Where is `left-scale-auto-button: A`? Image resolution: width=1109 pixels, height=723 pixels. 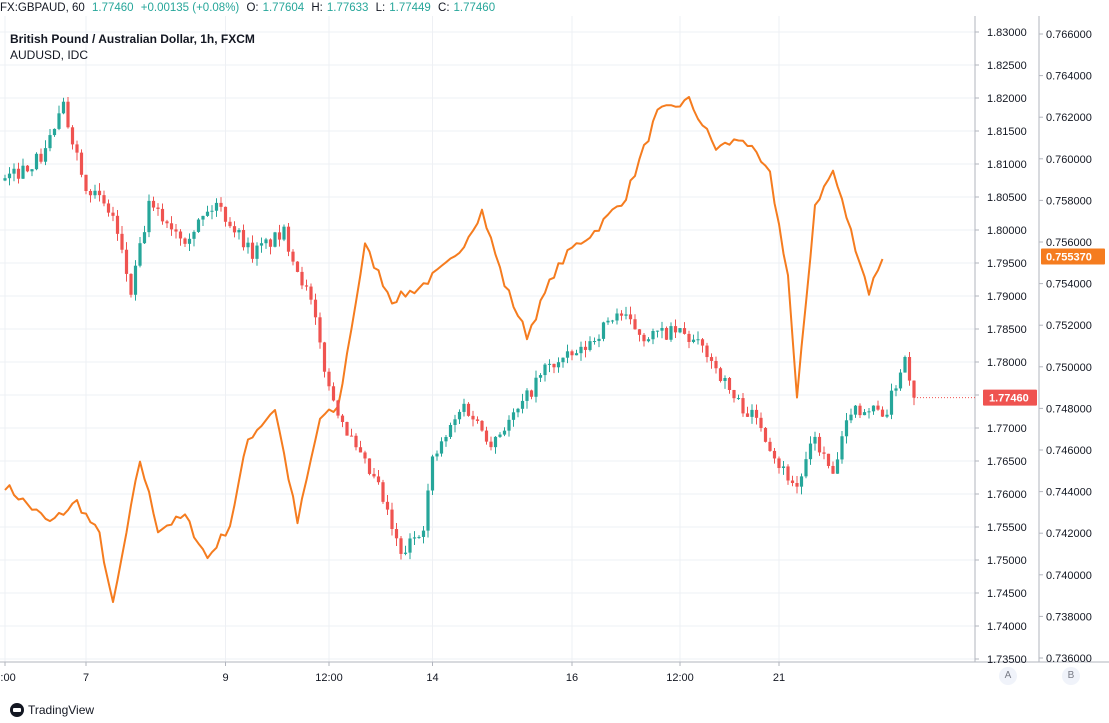
left-scale-auto-button: A is located at coordinates (1008, 676).